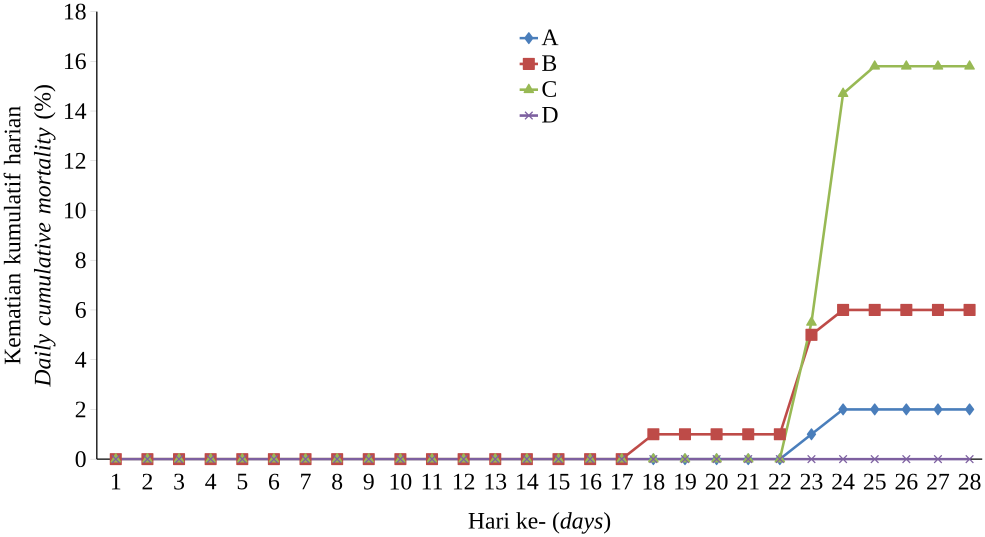  I want to click on x-tick-label: 28, so click(969, 482).